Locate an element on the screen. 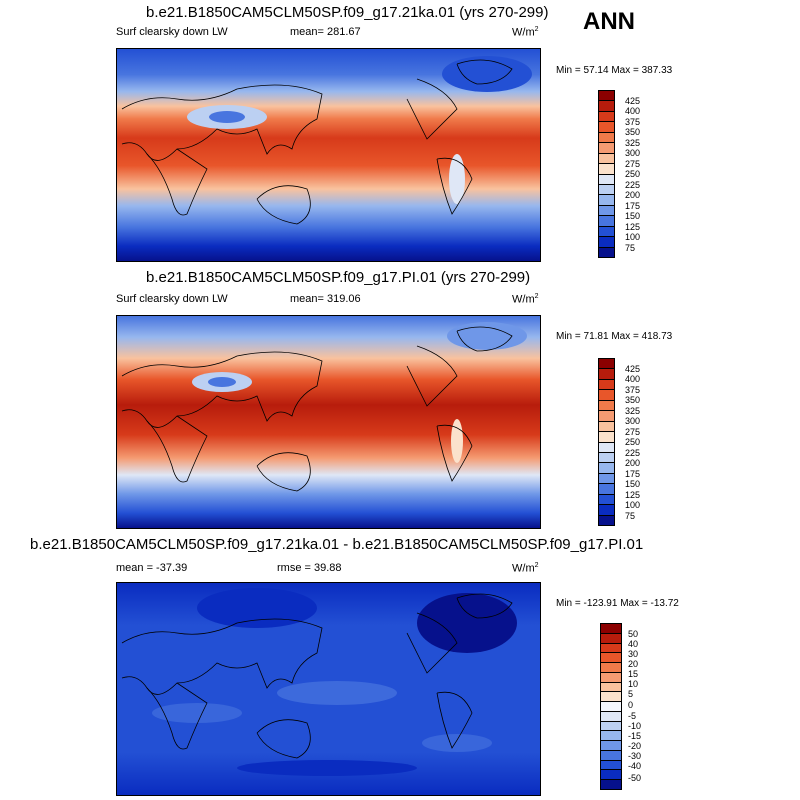 The width and height of the screenshot is (800, 800). colorbar-tick-label: -15 is located at coordinates (635, 736).